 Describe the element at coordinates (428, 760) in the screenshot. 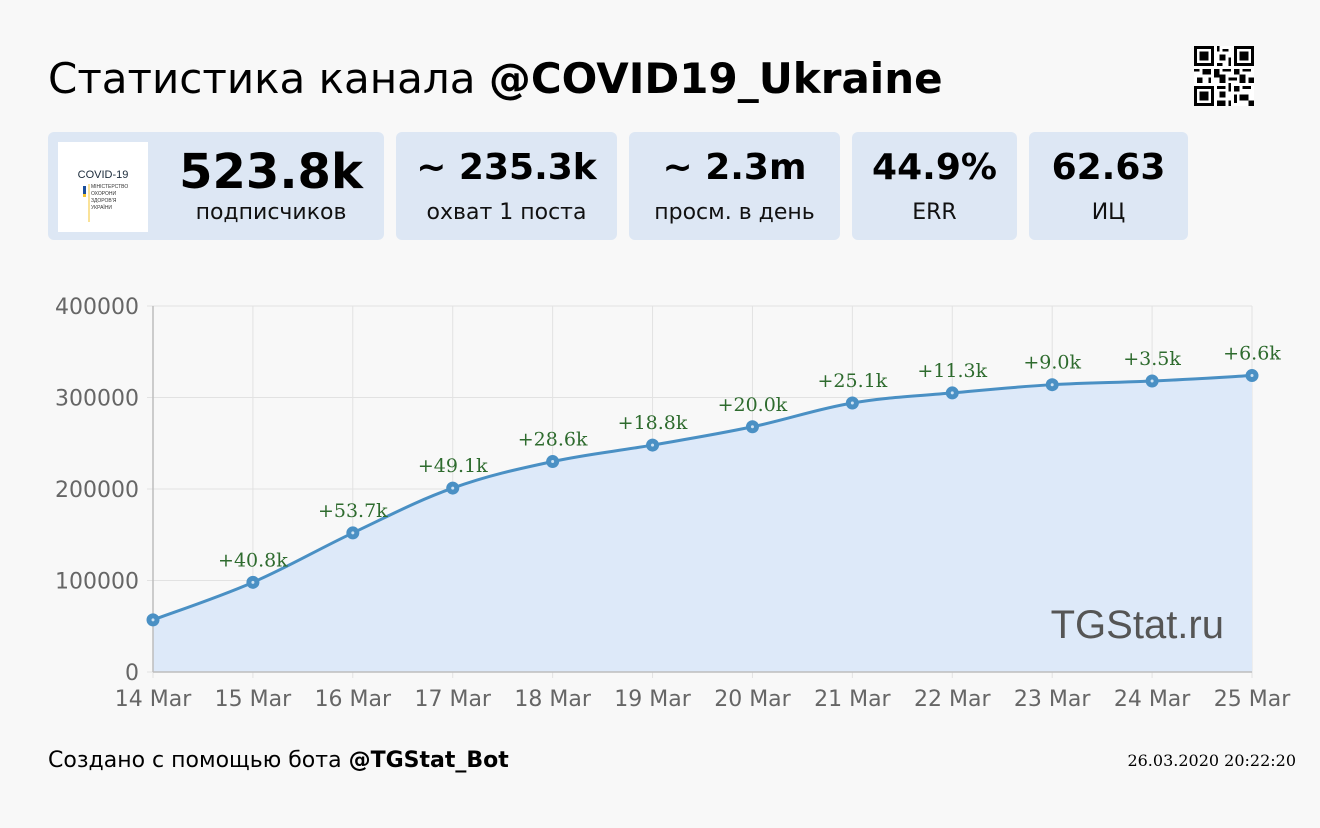

I see `bot-link: @TGStat_Bot` at that location.